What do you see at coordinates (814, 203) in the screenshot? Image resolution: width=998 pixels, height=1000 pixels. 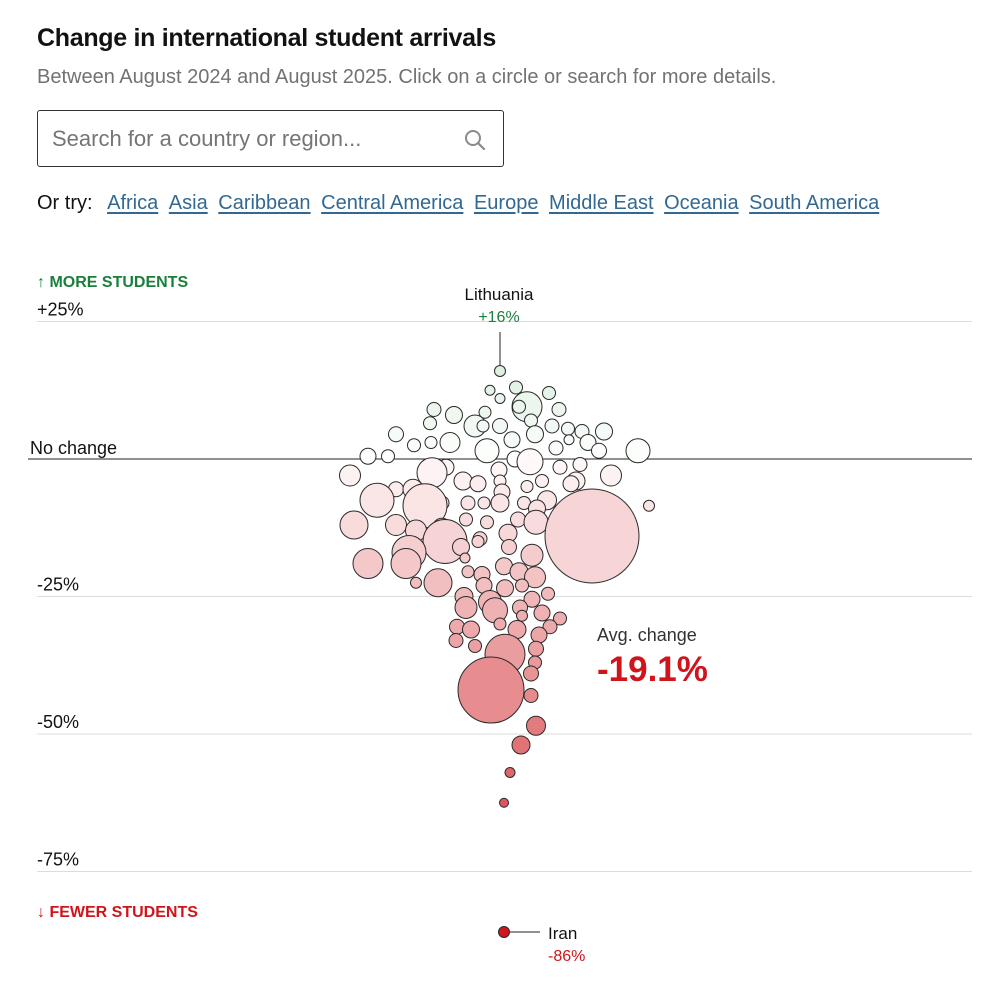 I see `region-link-south-america: South America` at bounding box center [814, 203].